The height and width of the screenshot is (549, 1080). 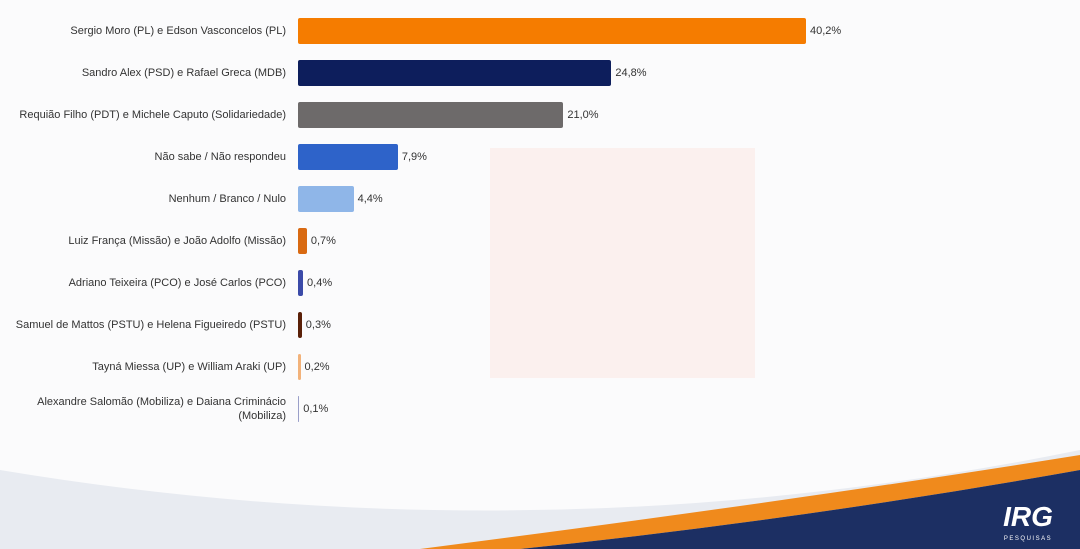 What do you see at coordinates (1028, 516) in the screenshot?
I see `logo: IRG` at bounding box center [1028, 516].